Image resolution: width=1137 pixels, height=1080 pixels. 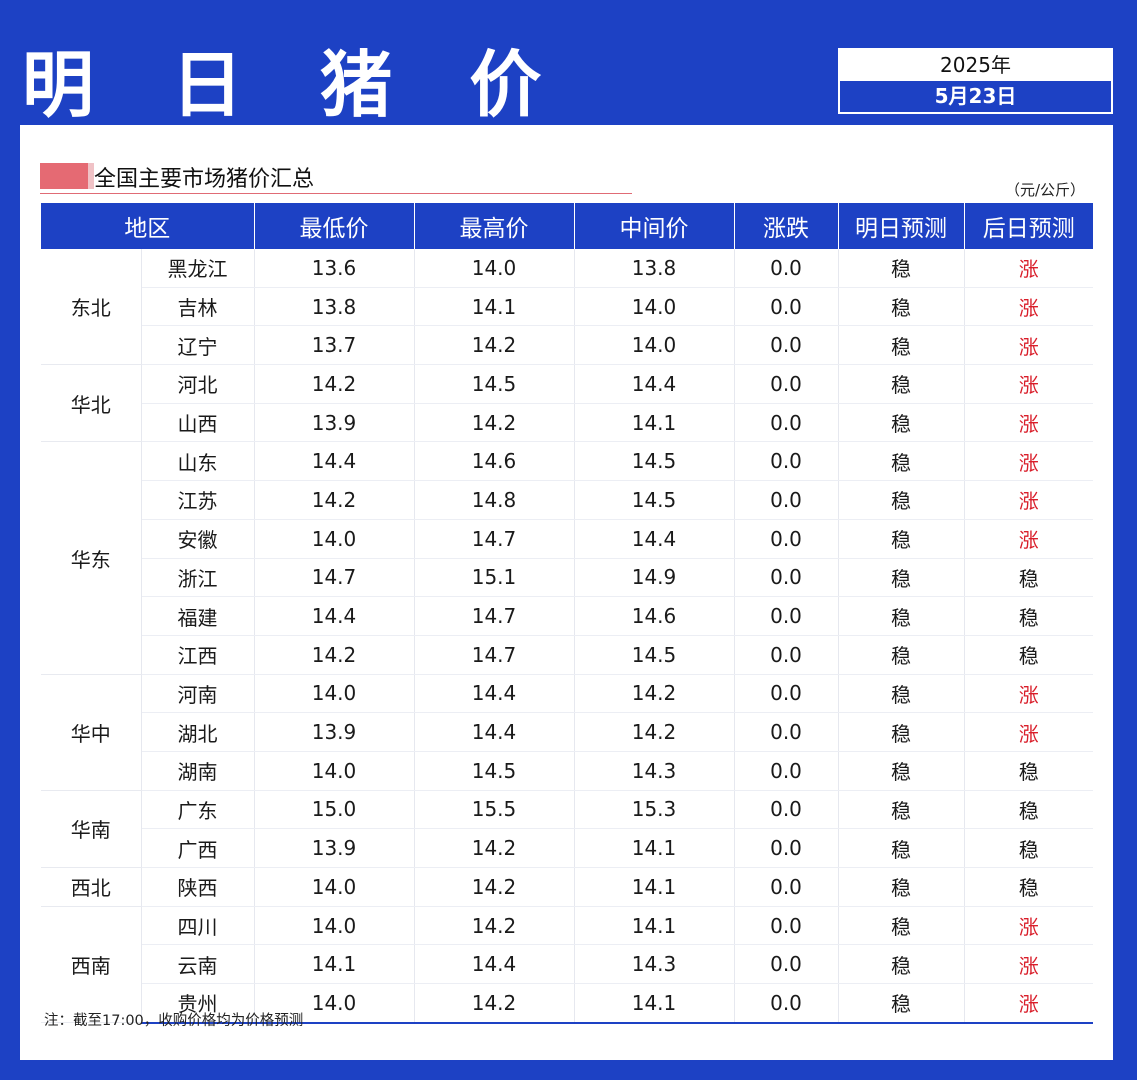 What do you see at coordinates (494, 307) in the screenshot?
I see `high-price-cell: 14.1` at bounding box center [494, 307].